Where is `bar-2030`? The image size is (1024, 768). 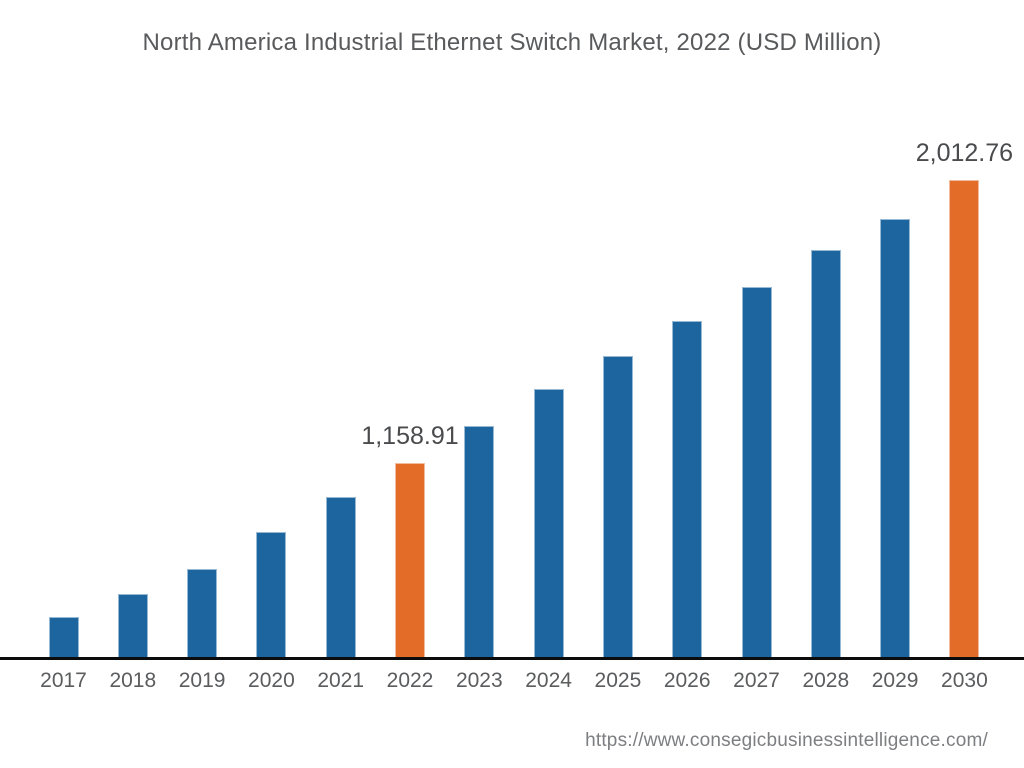 bar-2030 is located at coordinates (964, 418).